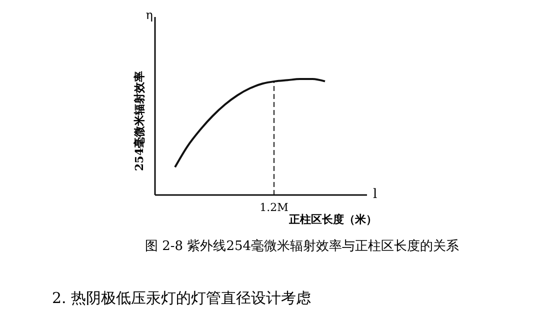 The height and width of the screenshot is (322, 553). Describe the element at coordinates (302, 246) in the screenshot. I see `caption: 图 2-8 紫外线254毫微米辐射效率与正柱区长度的关系` at that location.